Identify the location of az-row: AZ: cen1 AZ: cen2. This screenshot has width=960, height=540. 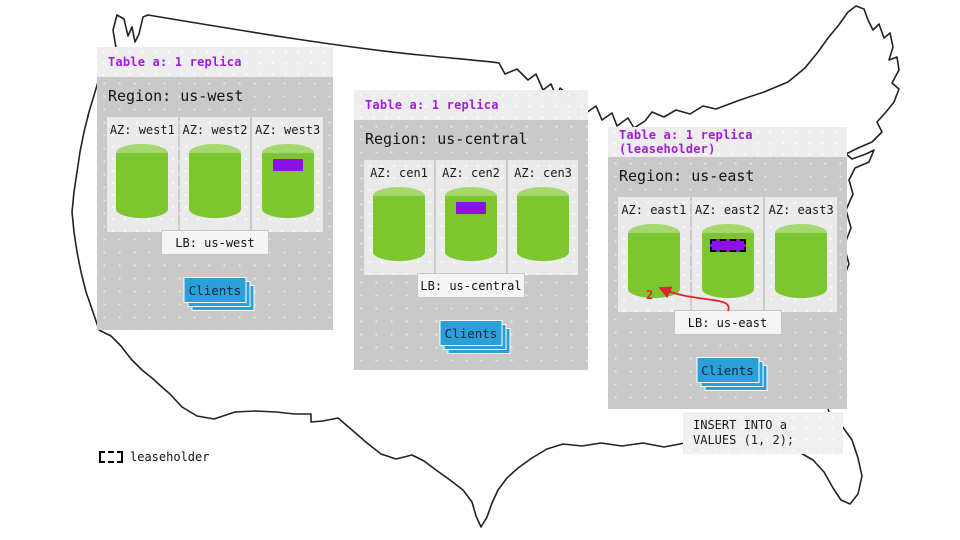
(471, 217).